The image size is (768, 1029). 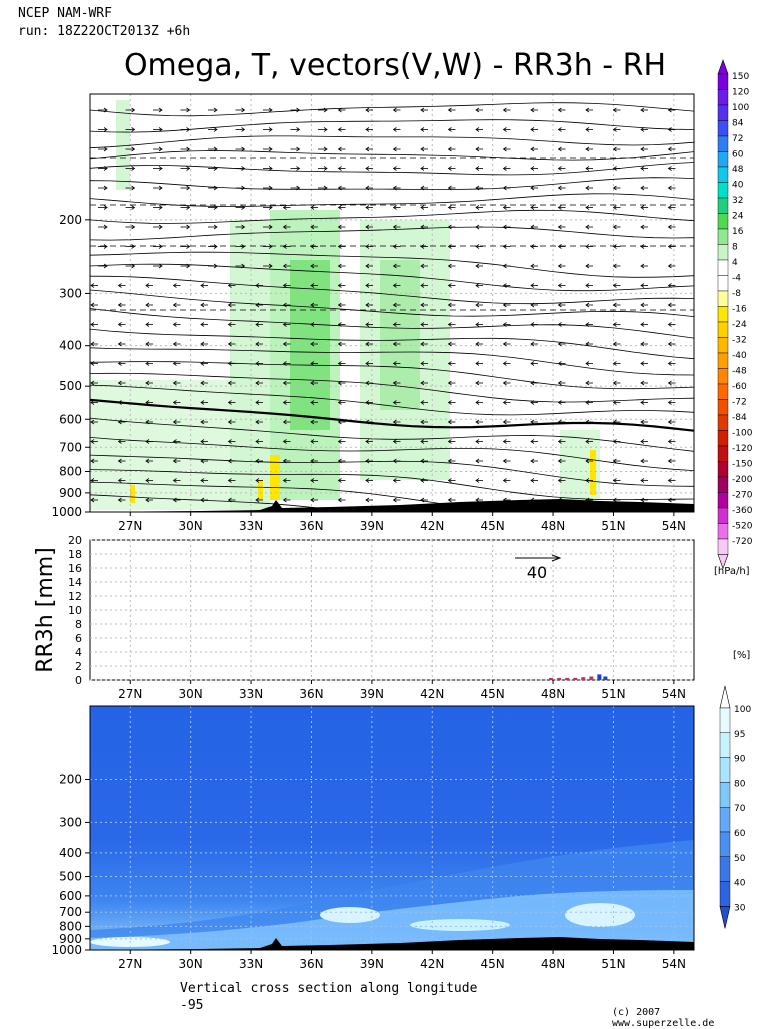 I want to click on rr3h-grid, so click(x=392, y=610).